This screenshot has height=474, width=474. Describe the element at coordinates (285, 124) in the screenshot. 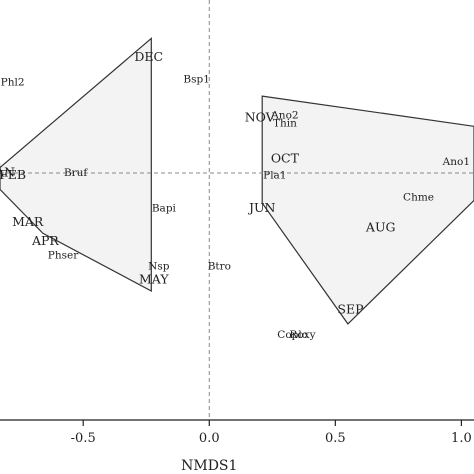

I see `species-label: Thin` at that location.